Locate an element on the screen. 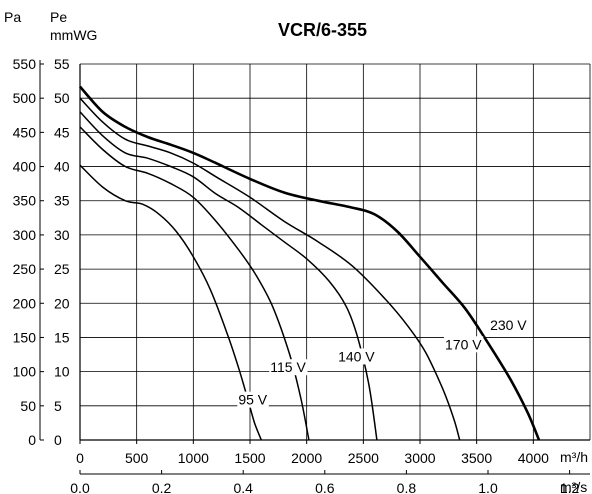  m3h-tick-label: 4000 is located at coordinates (533, 458).